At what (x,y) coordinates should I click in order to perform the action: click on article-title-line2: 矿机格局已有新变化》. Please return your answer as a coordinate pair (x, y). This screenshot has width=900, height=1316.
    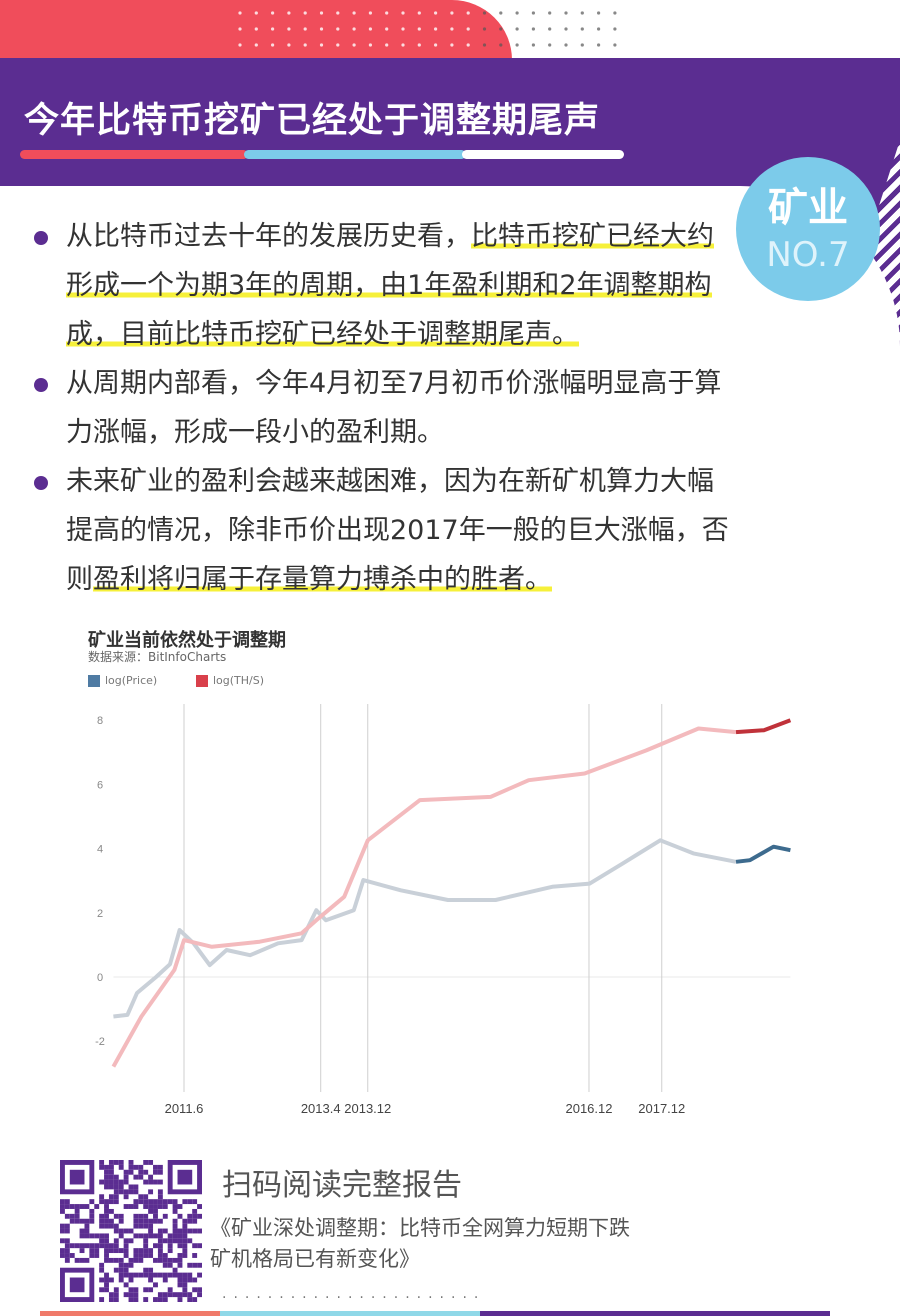
    Looking at the image, I should click on (315, 1259).